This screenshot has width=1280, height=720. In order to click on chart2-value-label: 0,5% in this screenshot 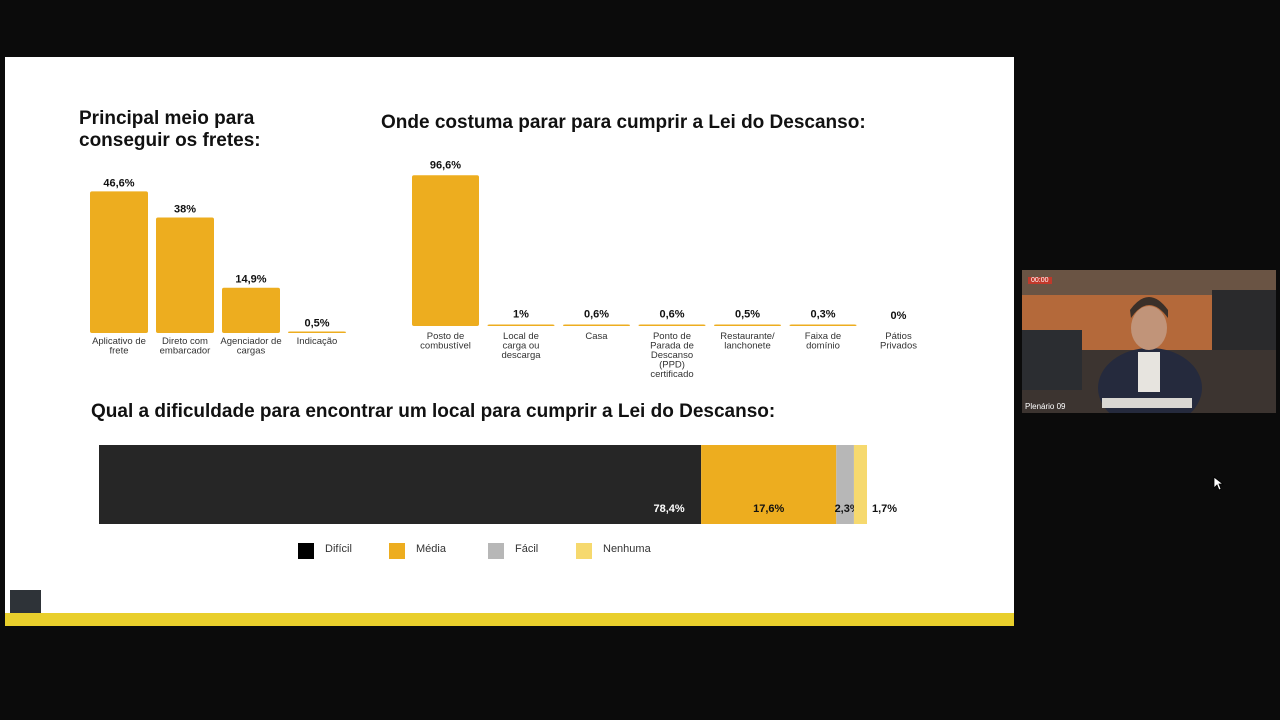, I will do `click(747, 315)`.